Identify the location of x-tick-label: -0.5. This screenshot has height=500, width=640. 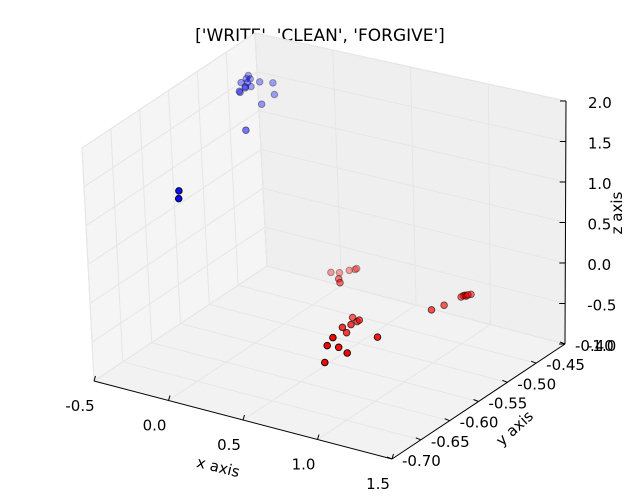
(79, 406).